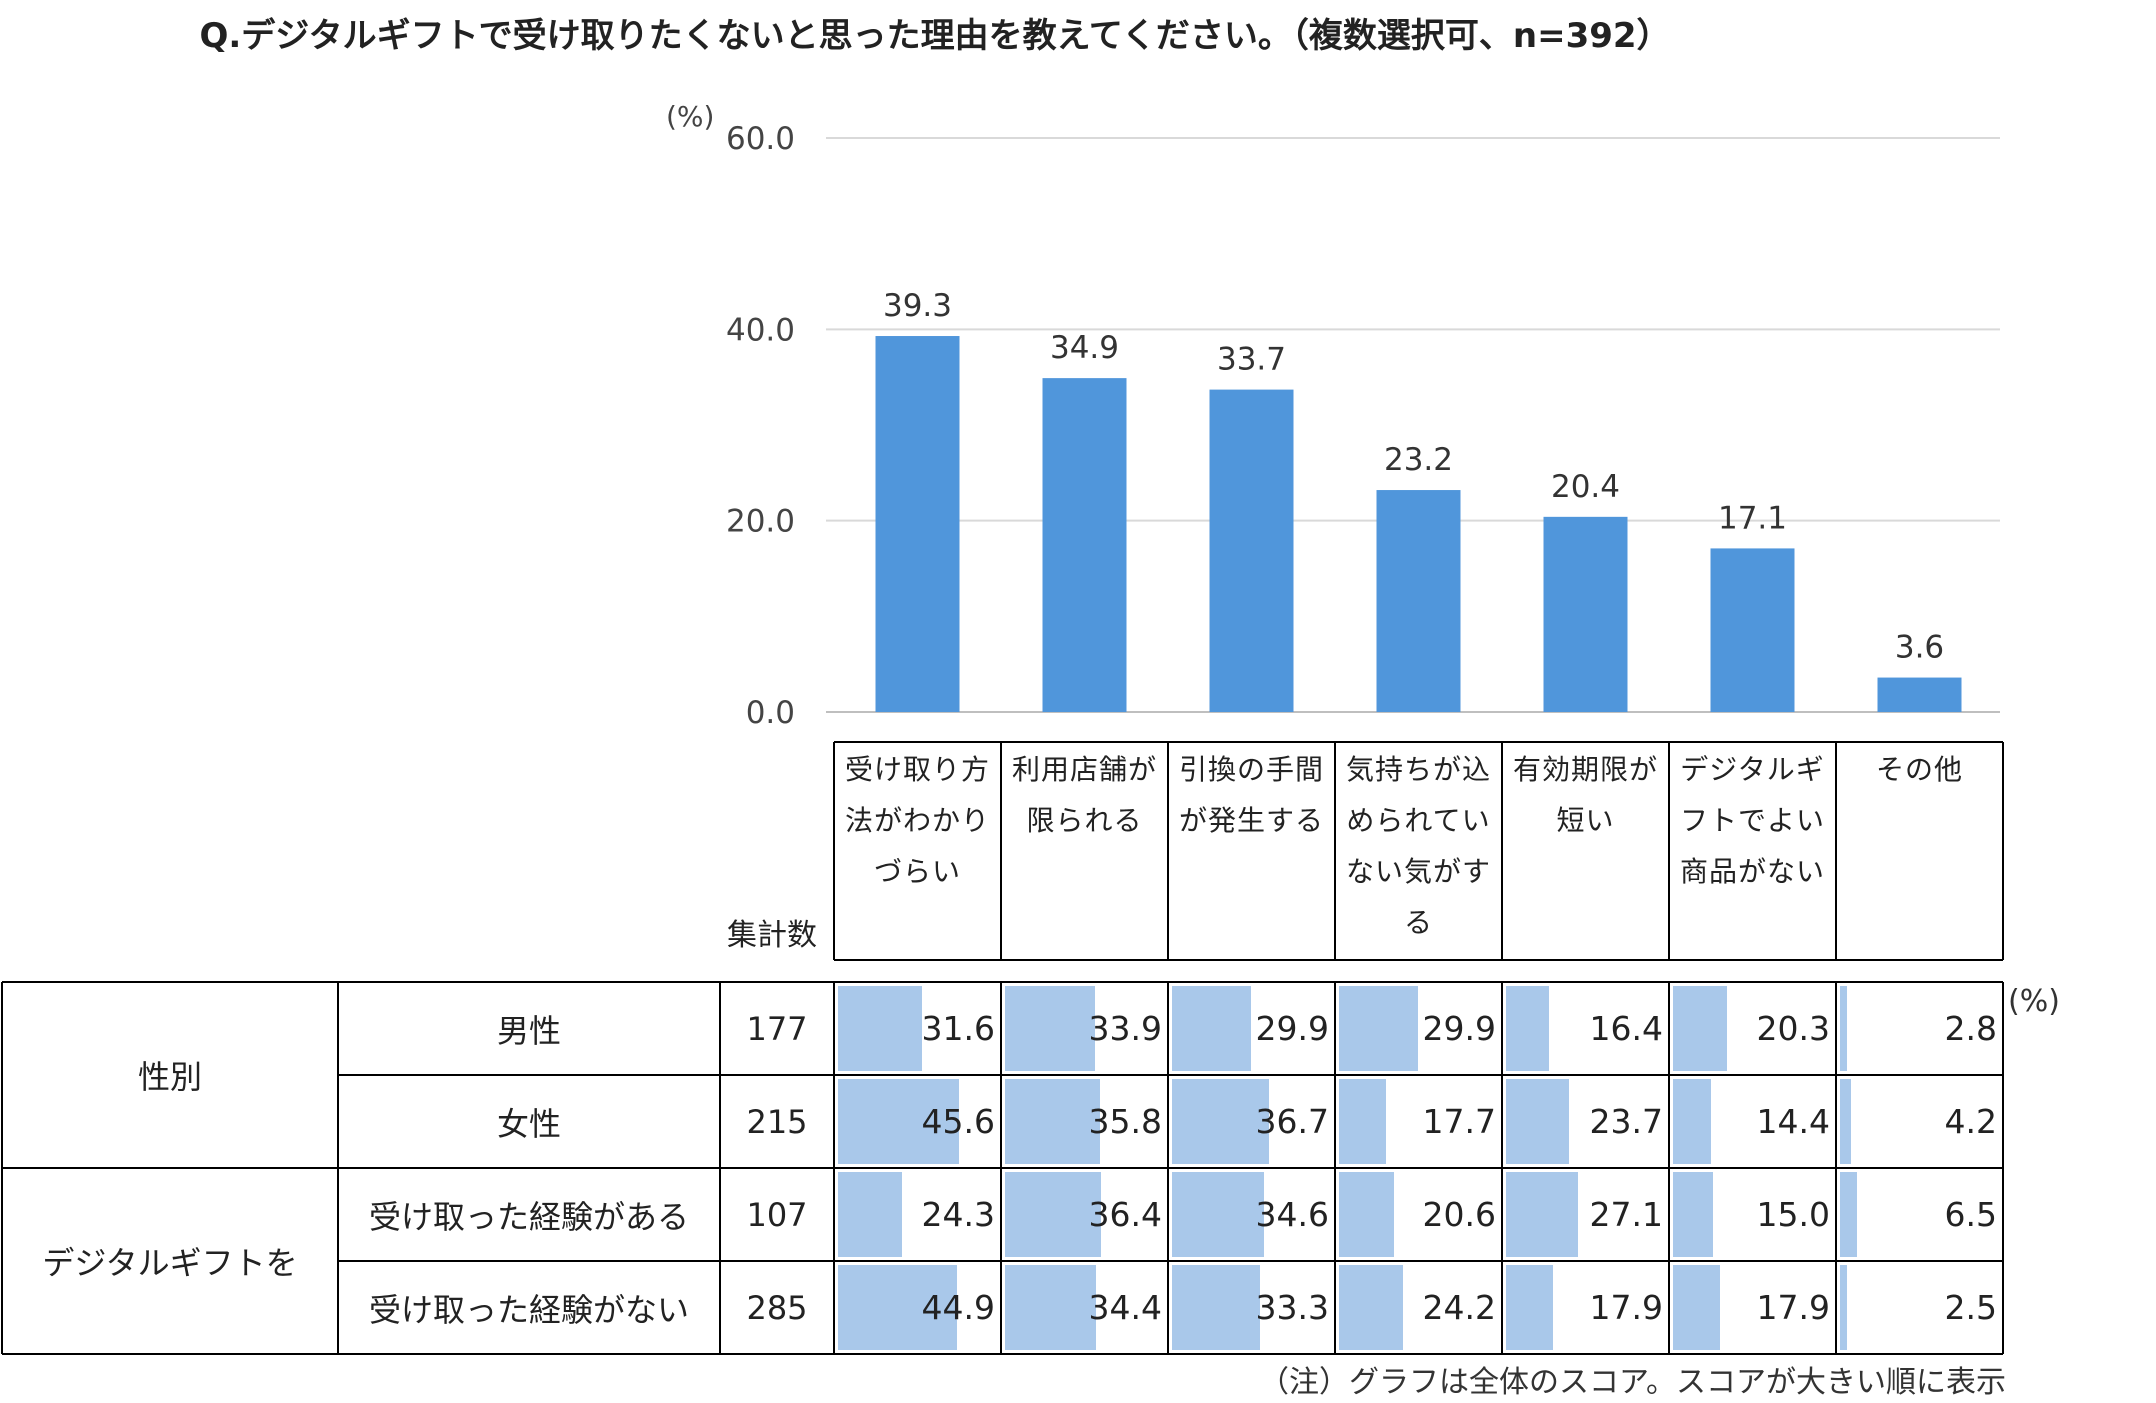 The image size is (2156, 1403). What do you see at coordinates (1919, 1028) in the screenshot?
I see `table-cell: 2.8` at bounding box center [1919, 1028].